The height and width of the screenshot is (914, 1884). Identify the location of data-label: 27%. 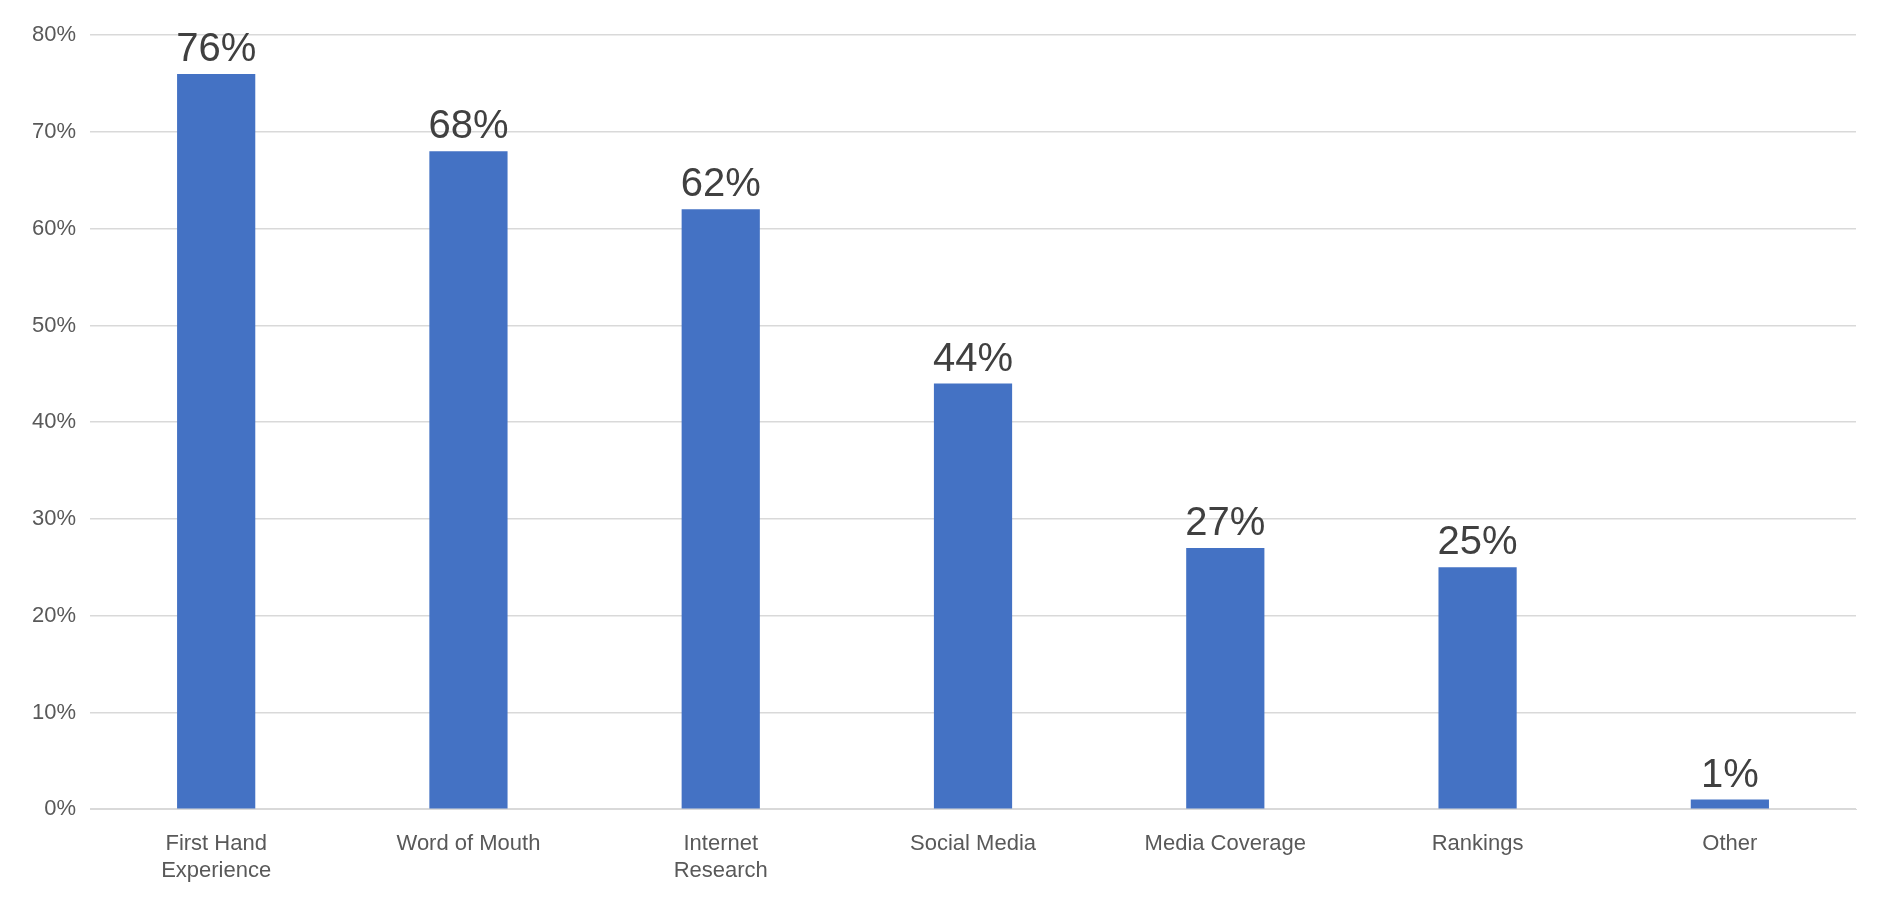
(1225, 521).